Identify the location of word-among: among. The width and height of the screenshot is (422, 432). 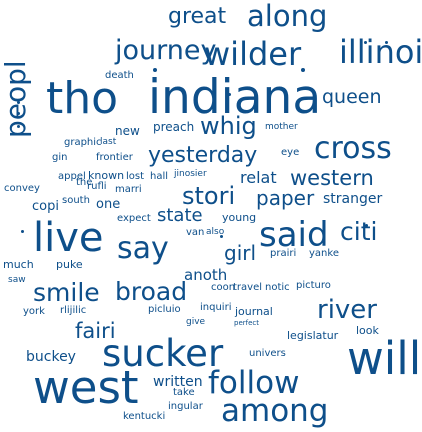
(275, 411).